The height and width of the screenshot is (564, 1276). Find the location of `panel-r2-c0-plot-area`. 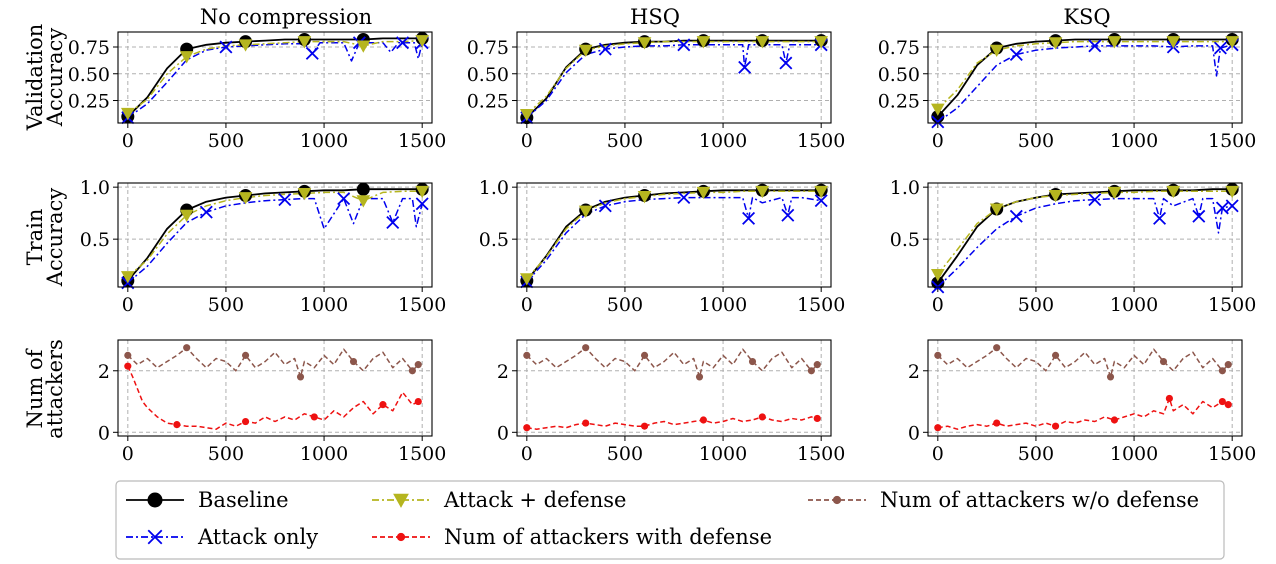

panel-r2-c0-plot-area is located at coordinates (273, 388).